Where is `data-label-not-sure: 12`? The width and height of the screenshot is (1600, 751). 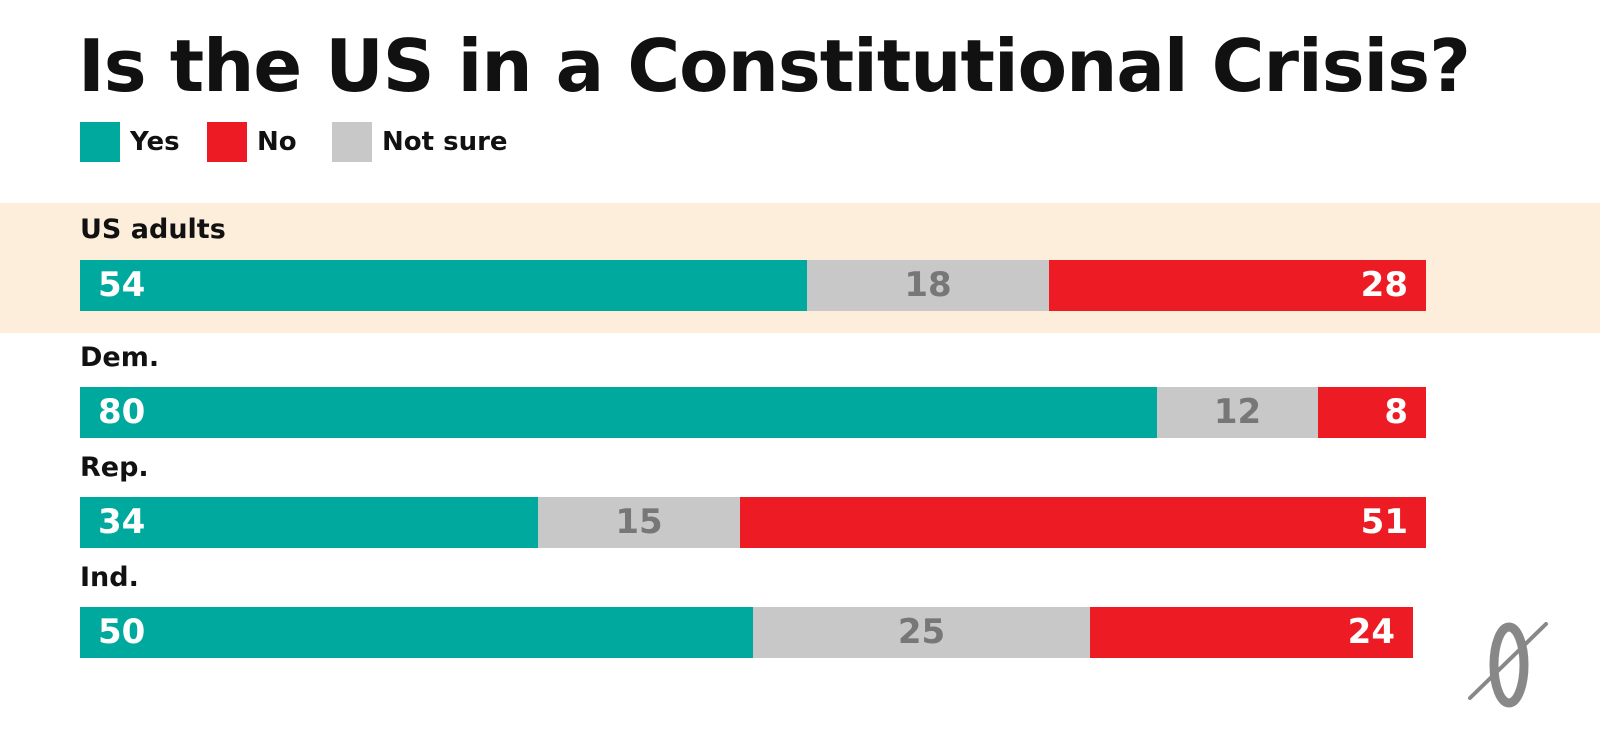 data-label-not-sure: 12 is located at coordinates (1237, 412).